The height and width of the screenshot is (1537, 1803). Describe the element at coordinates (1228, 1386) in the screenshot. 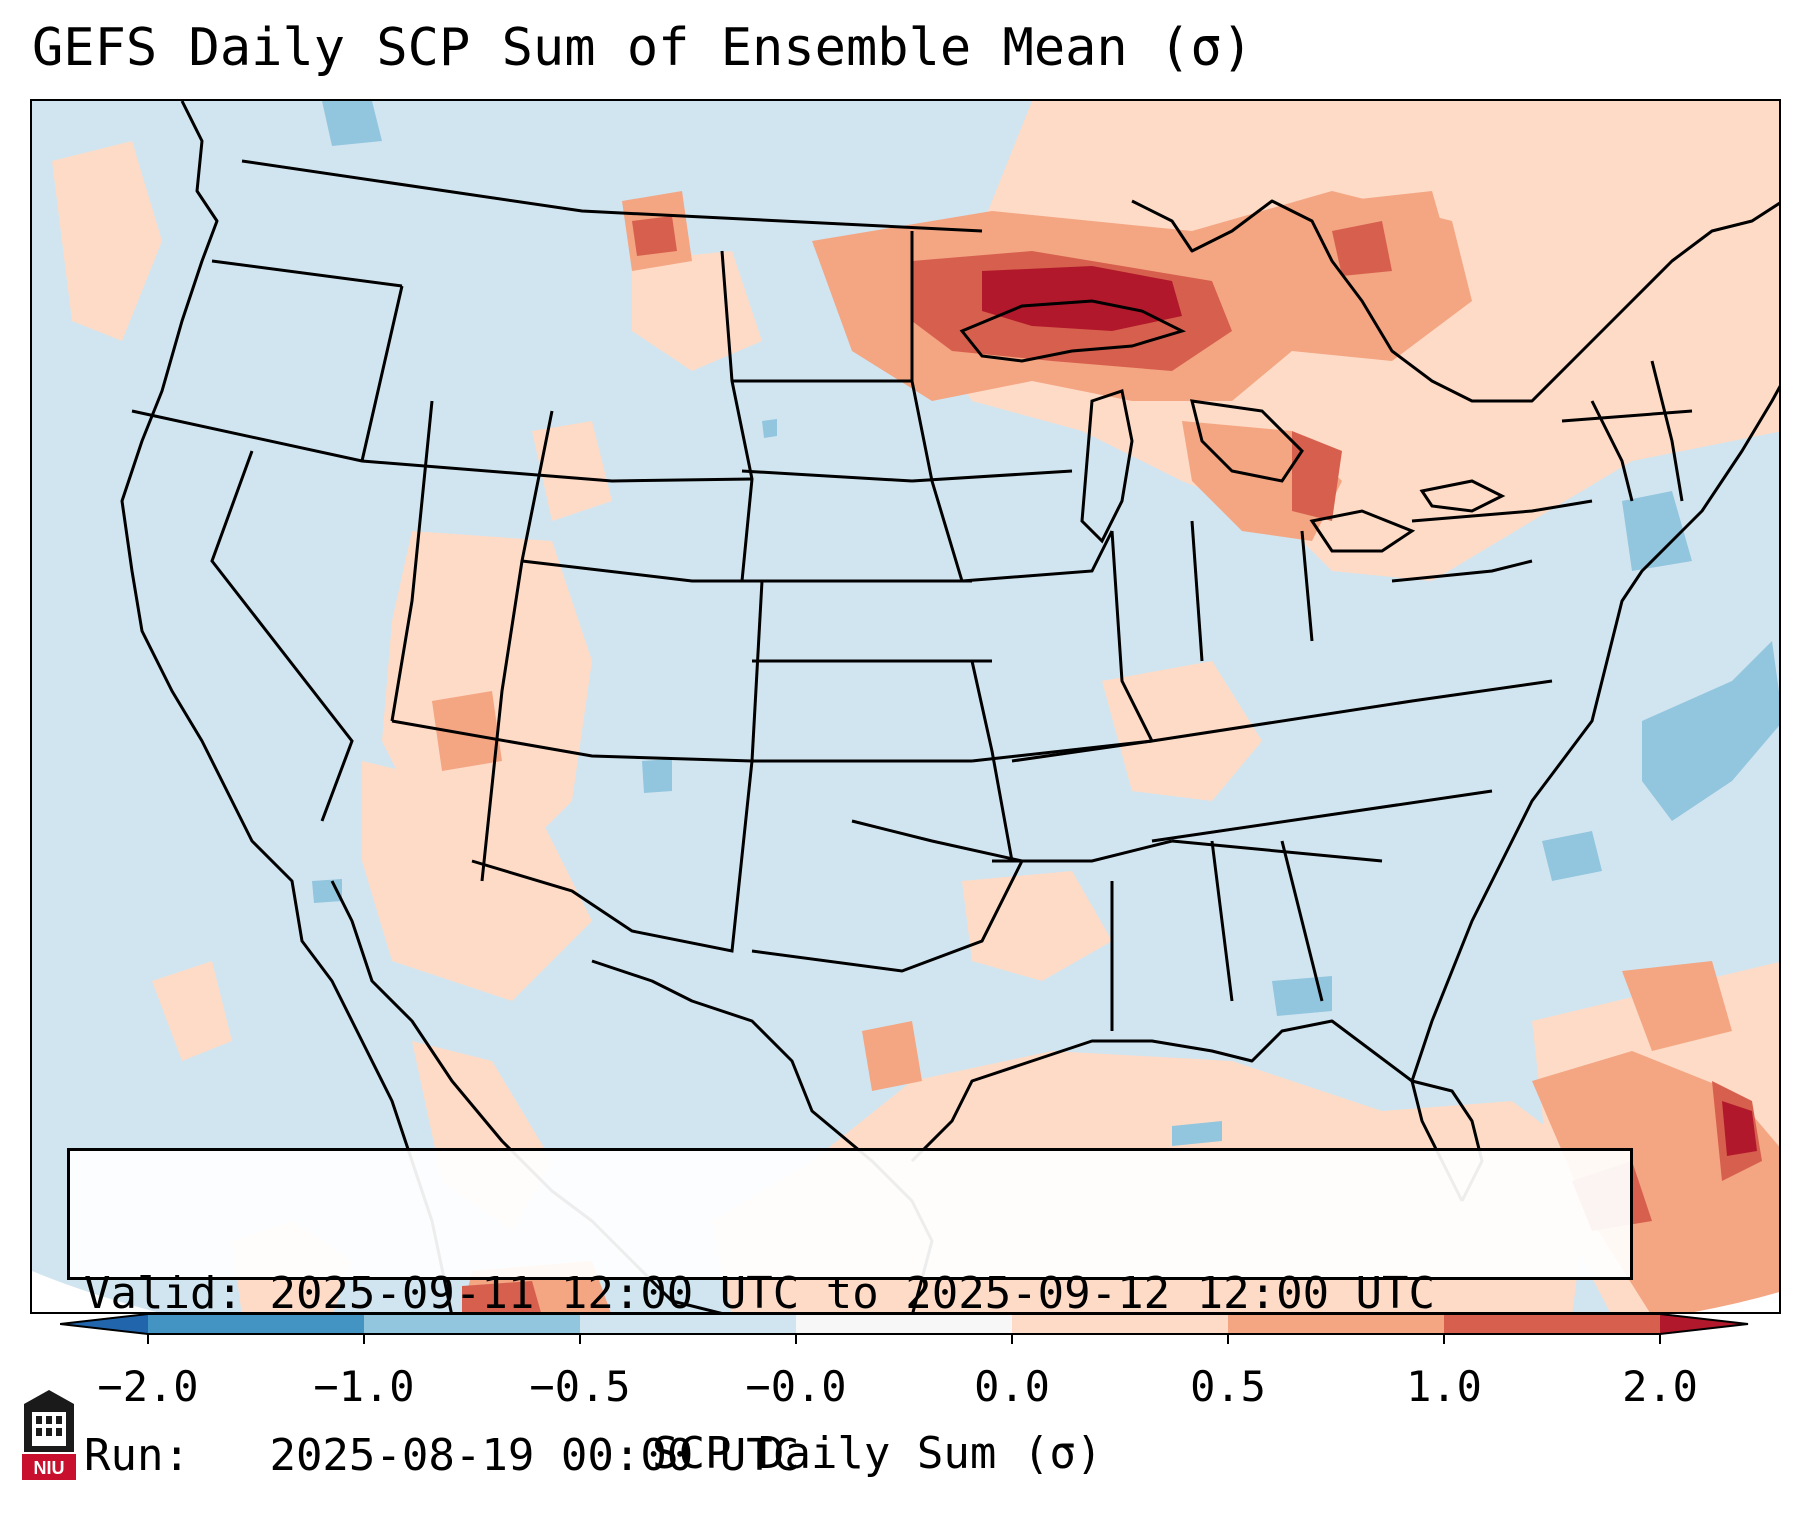

I see `colorbar-tick-label: 0.5` at that location.